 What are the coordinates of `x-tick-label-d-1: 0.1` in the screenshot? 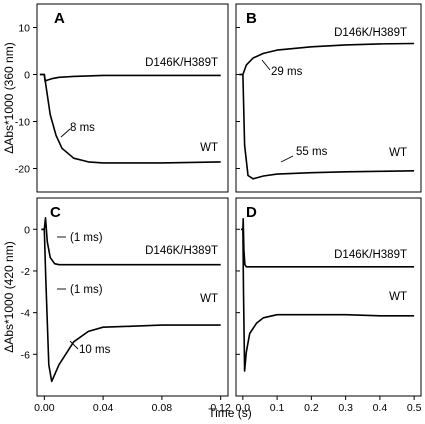 It's located at (277, 408).